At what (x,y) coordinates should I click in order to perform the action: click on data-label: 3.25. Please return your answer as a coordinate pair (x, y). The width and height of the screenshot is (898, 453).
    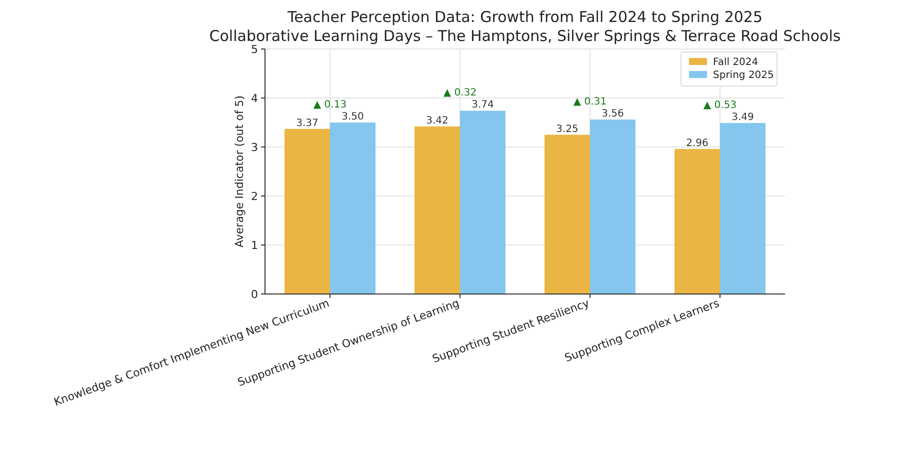
    Looking at the image, I should click on (567, 129).